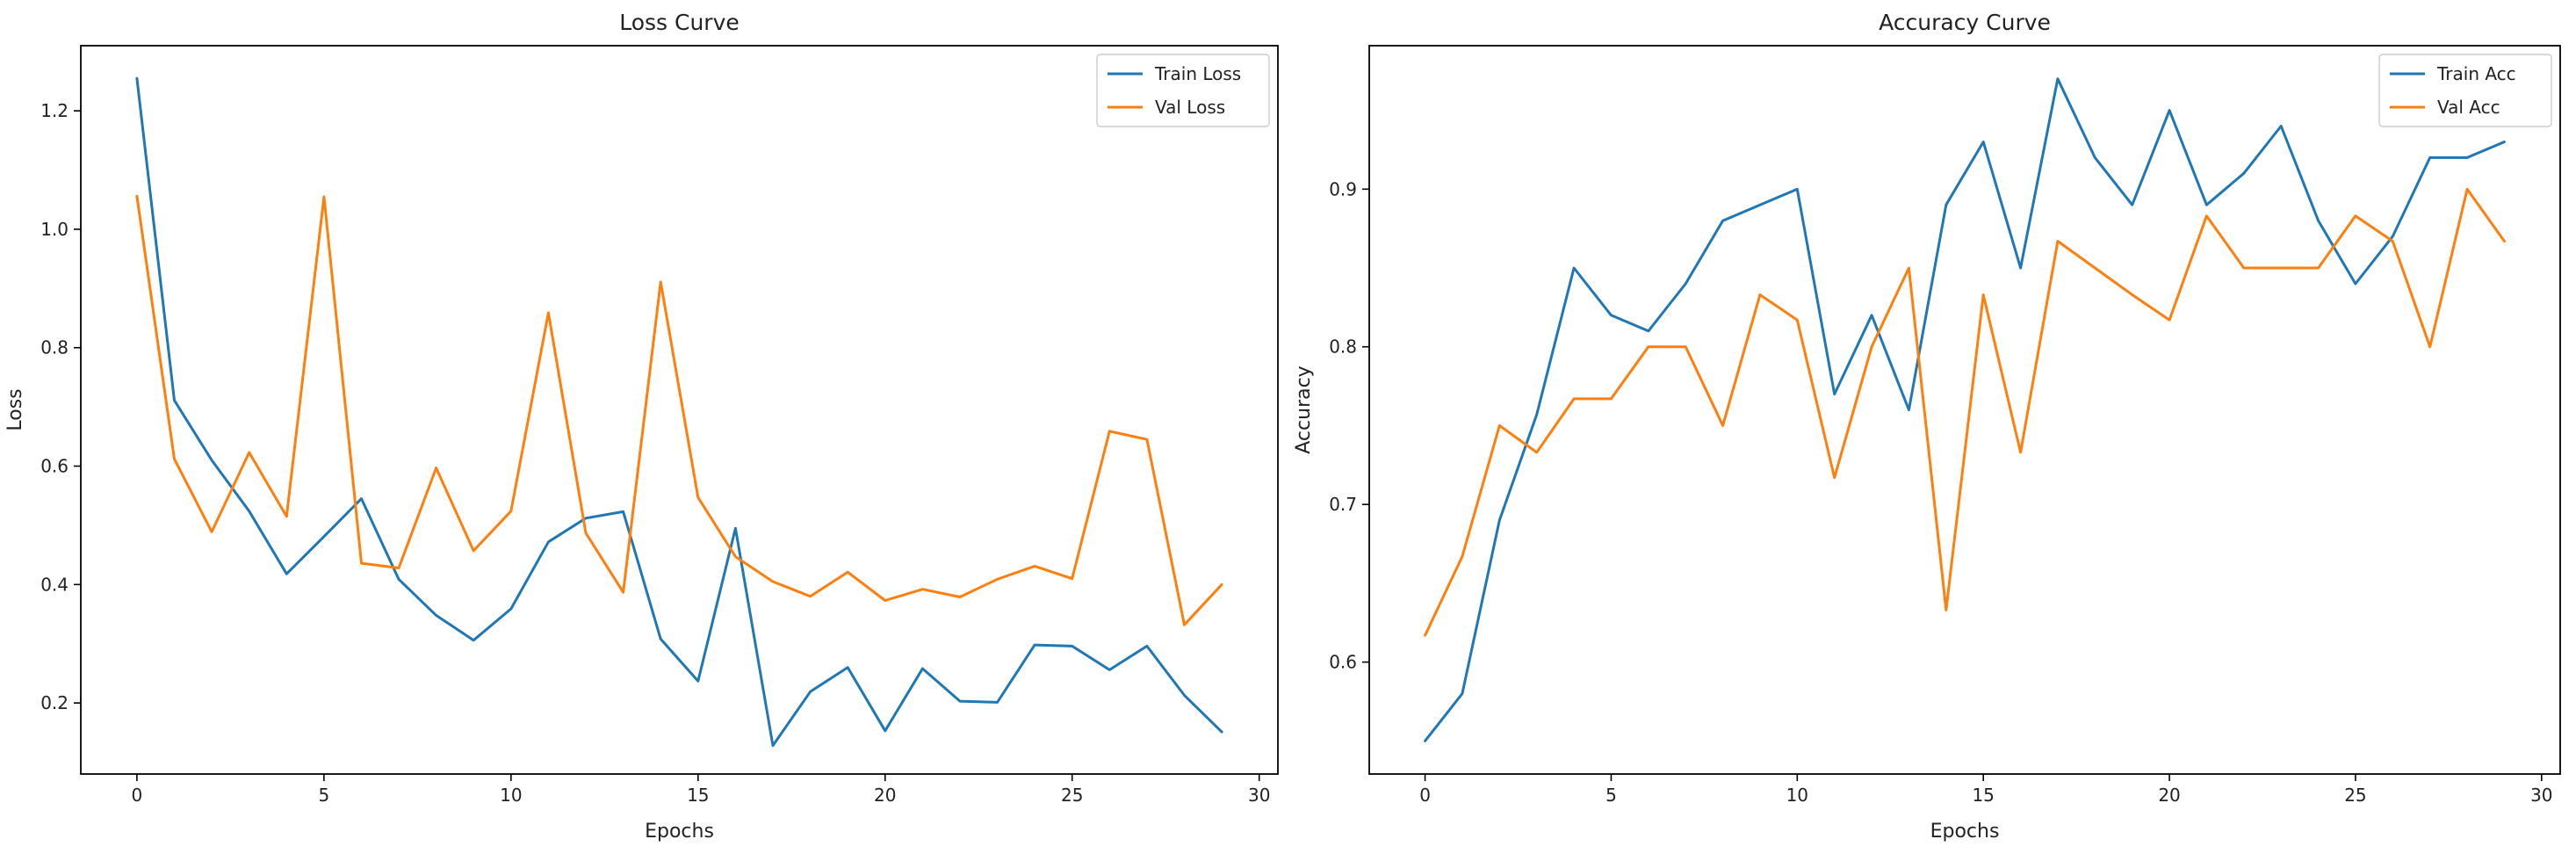 The height and width of the screenshot is (861, 2576). What do you see at coordinates (54, 702) in the screenshot?
I see `y-tick-label: 0.2` at bounding box center [54, 702].